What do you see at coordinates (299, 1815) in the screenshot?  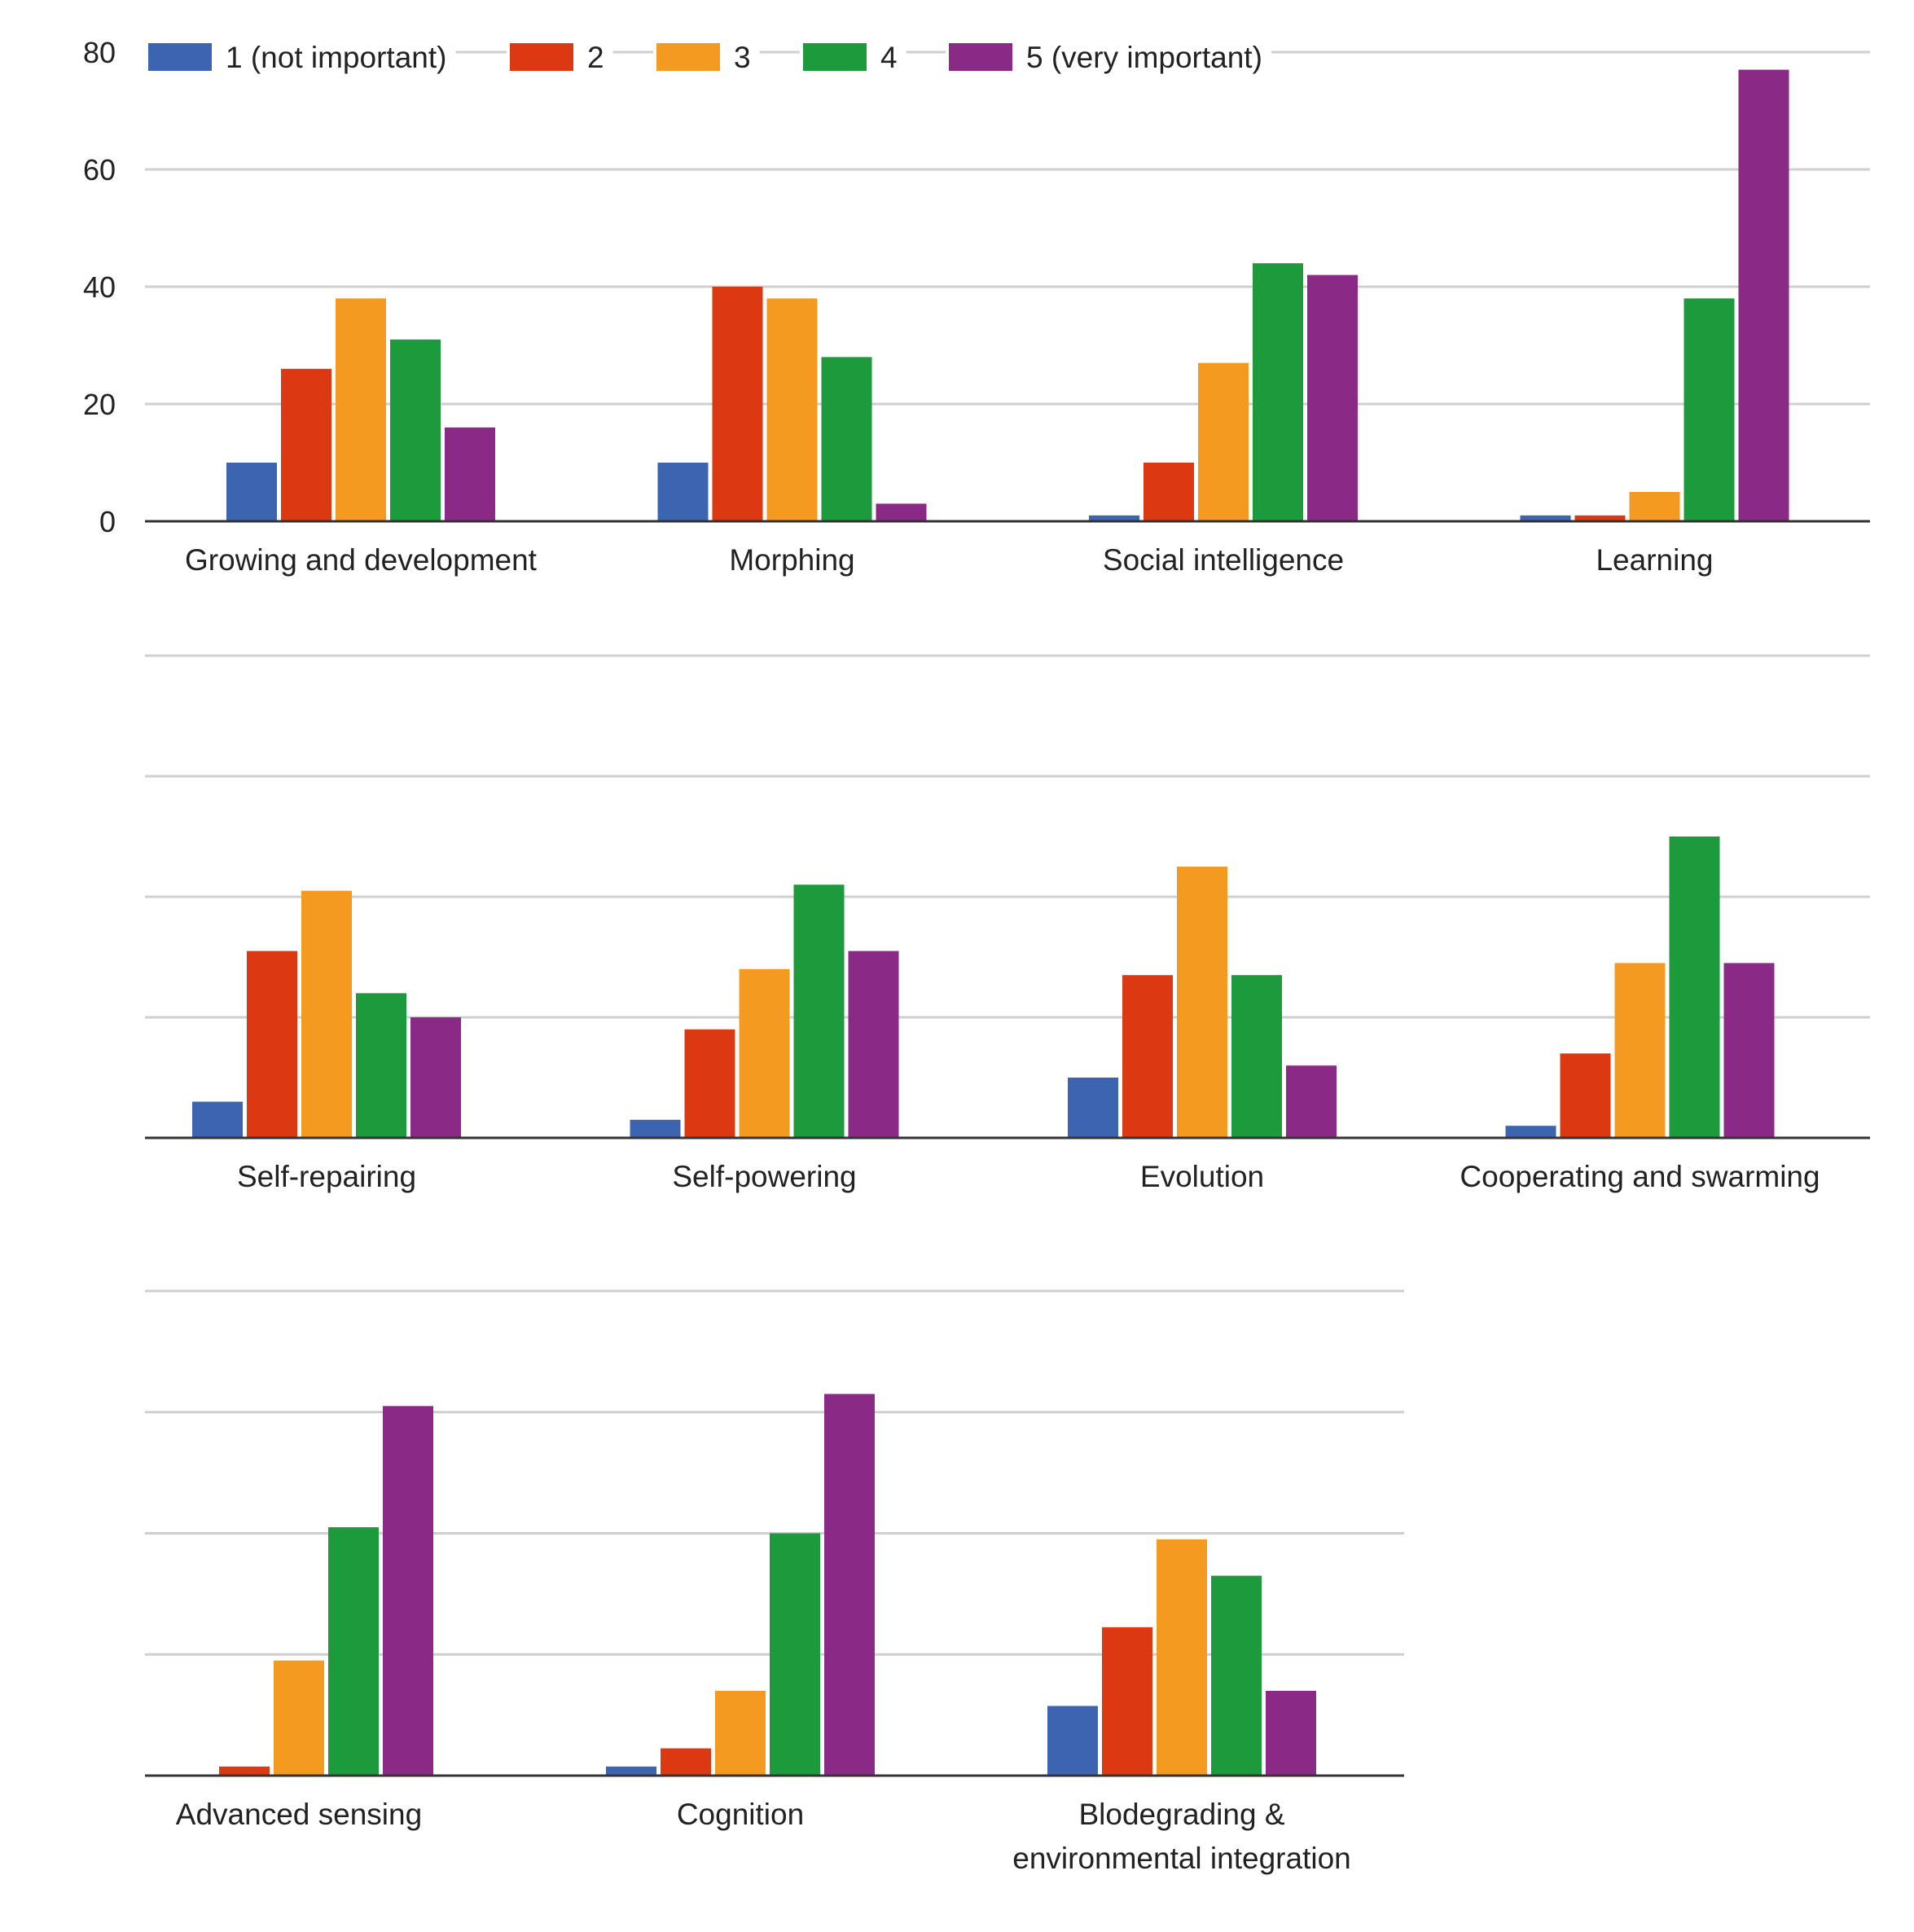 I see `x-category-label-advanced-sensing: Advanced sensing` at bounding box center [299, 1815].